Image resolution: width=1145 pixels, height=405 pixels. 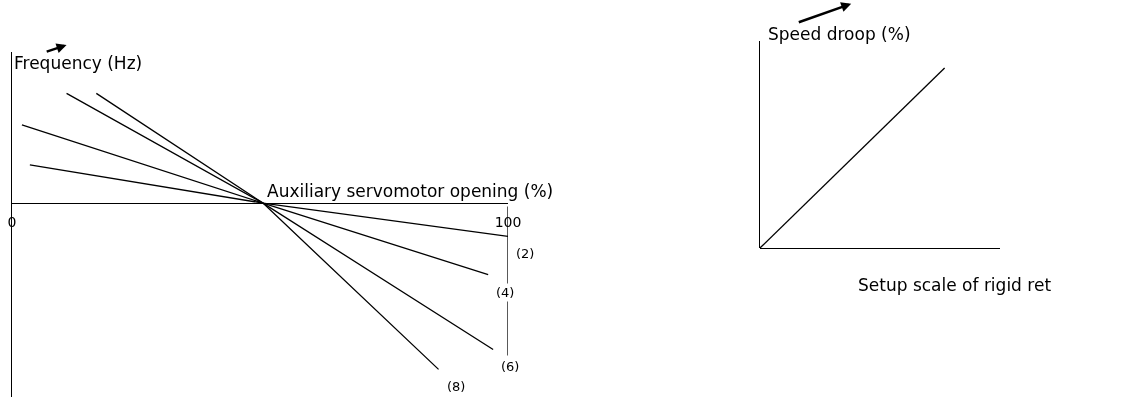 I want to click on series-label: (6), so click(x=510, y=366).